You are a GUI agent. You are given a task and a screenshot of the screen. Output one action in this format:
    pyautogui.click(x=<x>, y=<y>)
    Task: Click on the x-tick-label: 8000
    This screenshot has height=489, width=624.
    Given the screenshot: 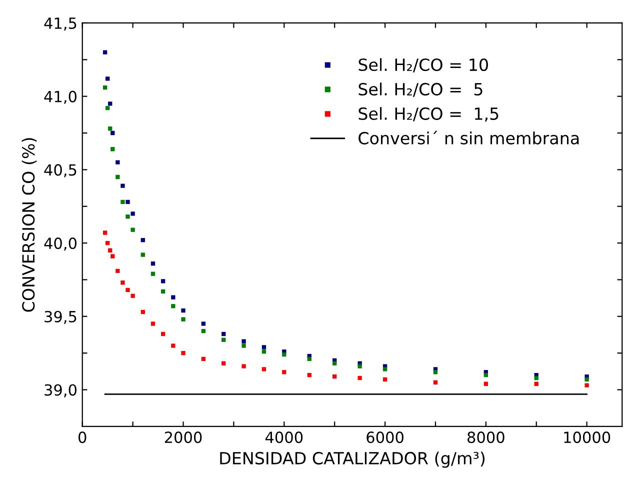 What is the action you would take?
    pyautogui.click(x=486, y=438)
    